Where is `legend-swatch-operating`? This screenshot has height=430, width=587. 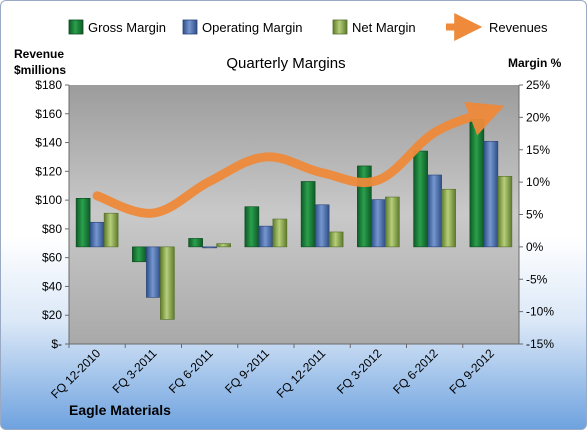 legend-swatch-operating is located at coordinates (190, 27).